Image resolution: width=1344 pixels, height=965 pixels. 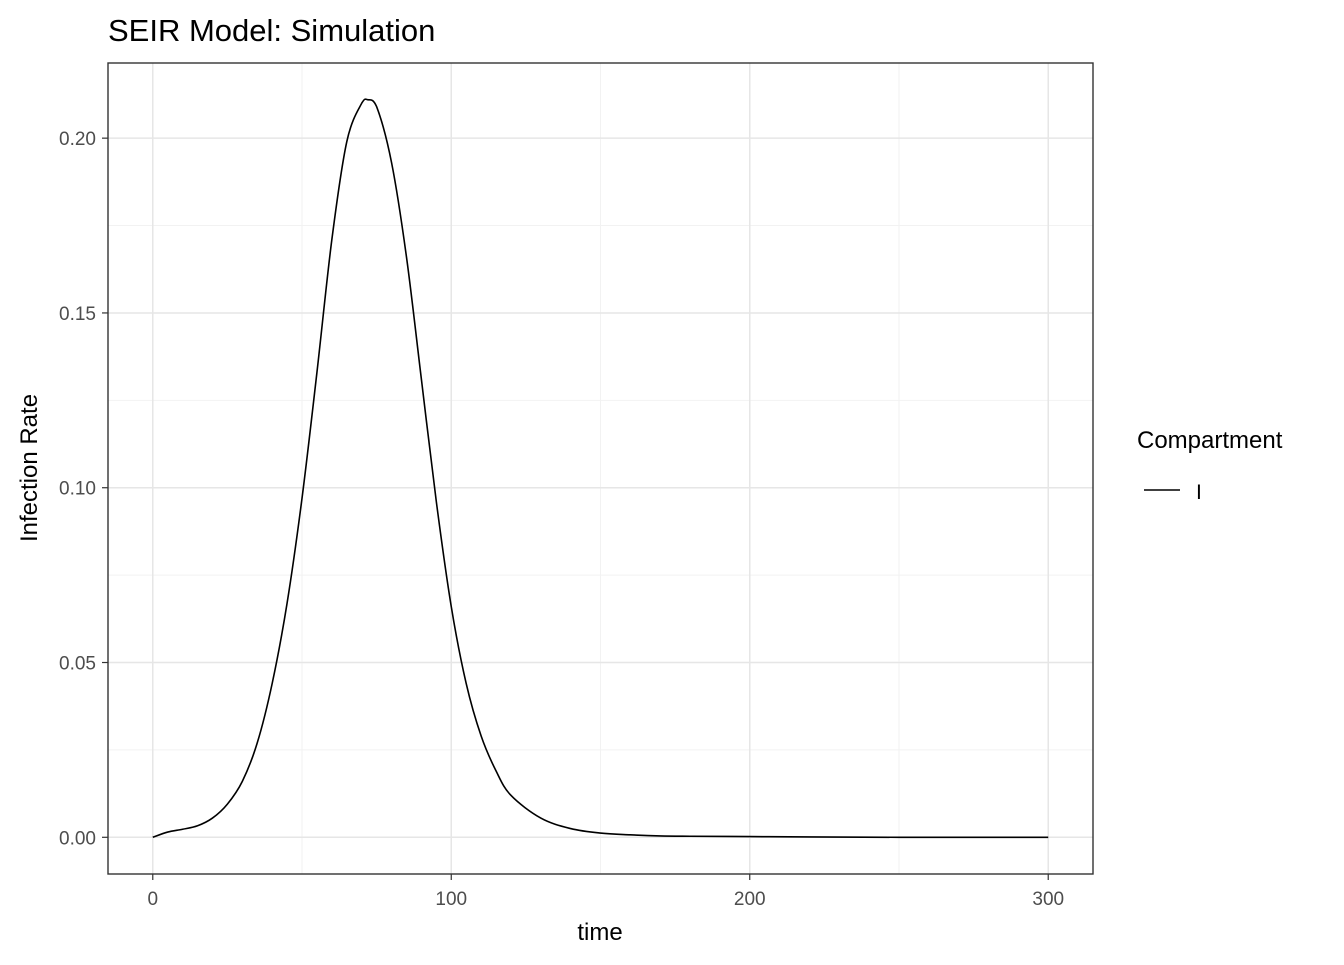 I want to click on y-axis: 0.00 0.05 0.10 0.15 0.20, so click(x=83, y=489).